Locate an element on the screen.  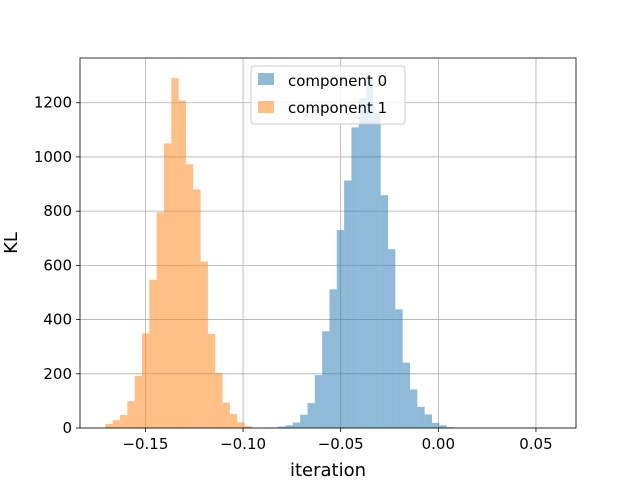
legend-label-component-0: component 0 is located at coordinates (337, 81).